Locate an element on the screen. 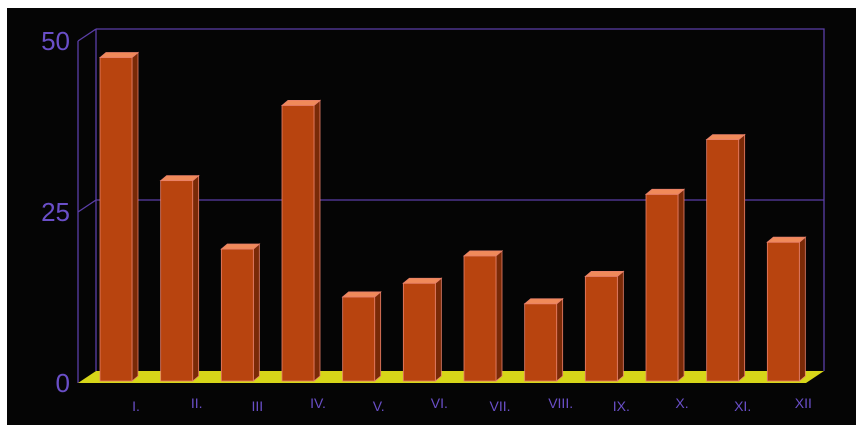 The width and height of the screenshot is (858, 429). y-axis-ticks: 0 25 50 is located at coordinates (55, 212).